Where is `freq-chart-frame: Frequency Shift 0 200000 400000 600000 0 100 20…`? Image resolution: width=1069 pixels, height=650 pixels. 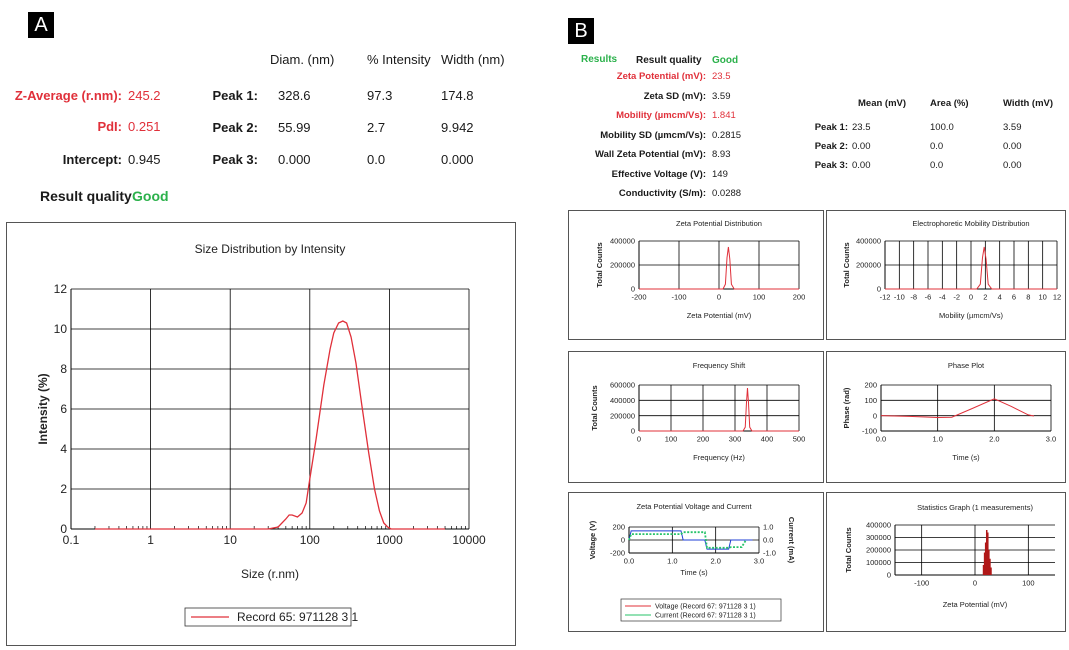 freq-chart-frame: Frequency Shift 0 200000 400000 600000 0 100 20… is located at coordinates (696, 417).